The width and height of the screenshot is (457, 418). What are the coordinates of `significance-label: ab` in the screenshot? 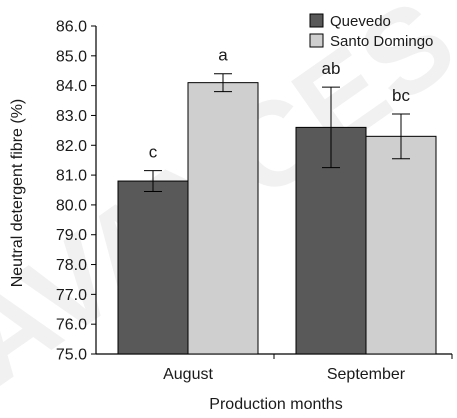 It's located at (331, 68).